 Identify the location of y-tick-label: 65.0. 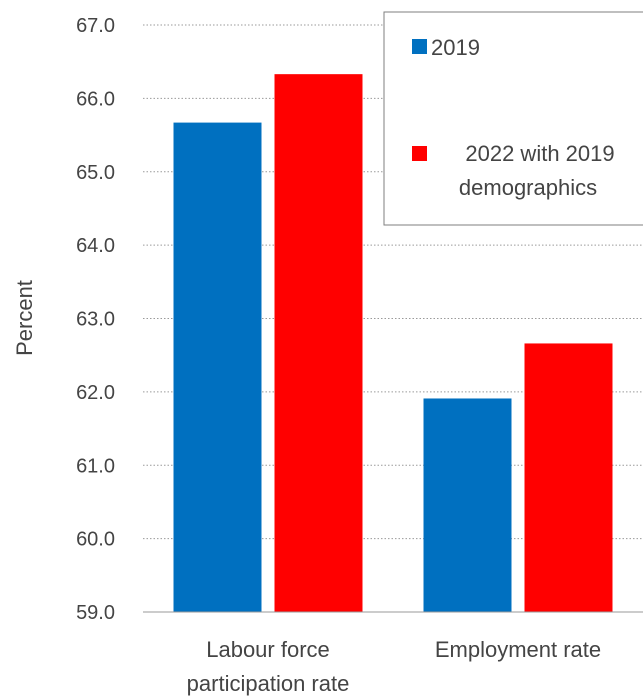
(95, 173).